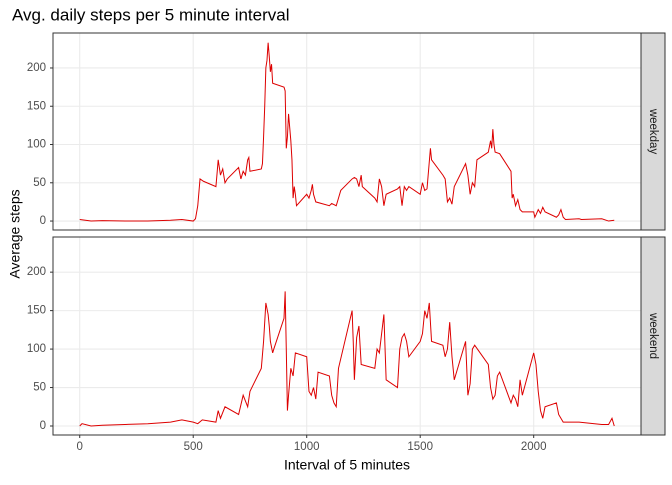 Image resolution: width=672 pixels, height=485 pixels. Describe the element at coordinates (347, 465) in the screenshot. I see `x-axis-label: Interval of 5 minutes` at that location.